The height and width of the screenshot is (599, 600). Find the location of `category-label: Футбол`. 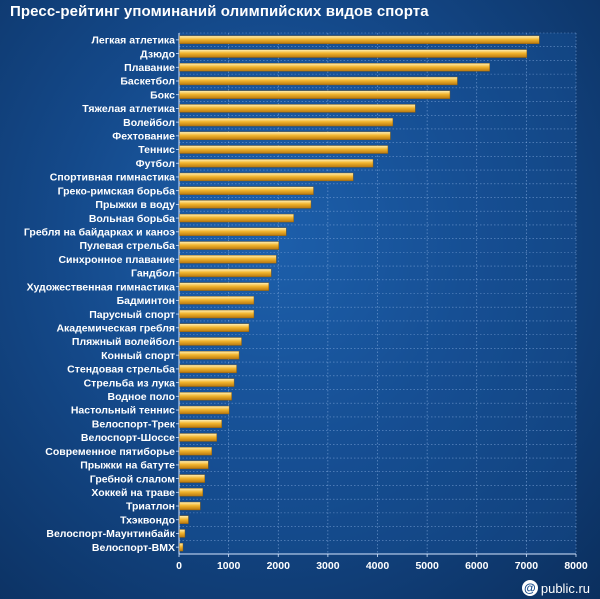

category-label: Футбол is located at coordinates (155, 164).